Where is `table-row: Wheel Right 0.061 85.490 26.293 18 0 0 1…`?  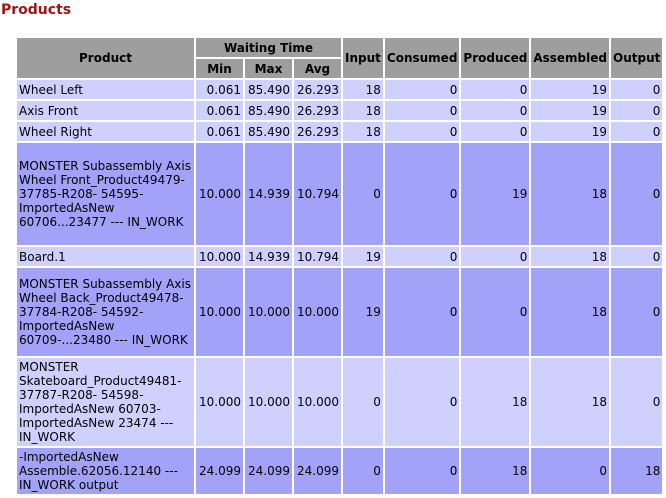
table-row: Wheel Right 0.061 85.490 26.293 18 0 0 1… is located at coordinates (340, 131).